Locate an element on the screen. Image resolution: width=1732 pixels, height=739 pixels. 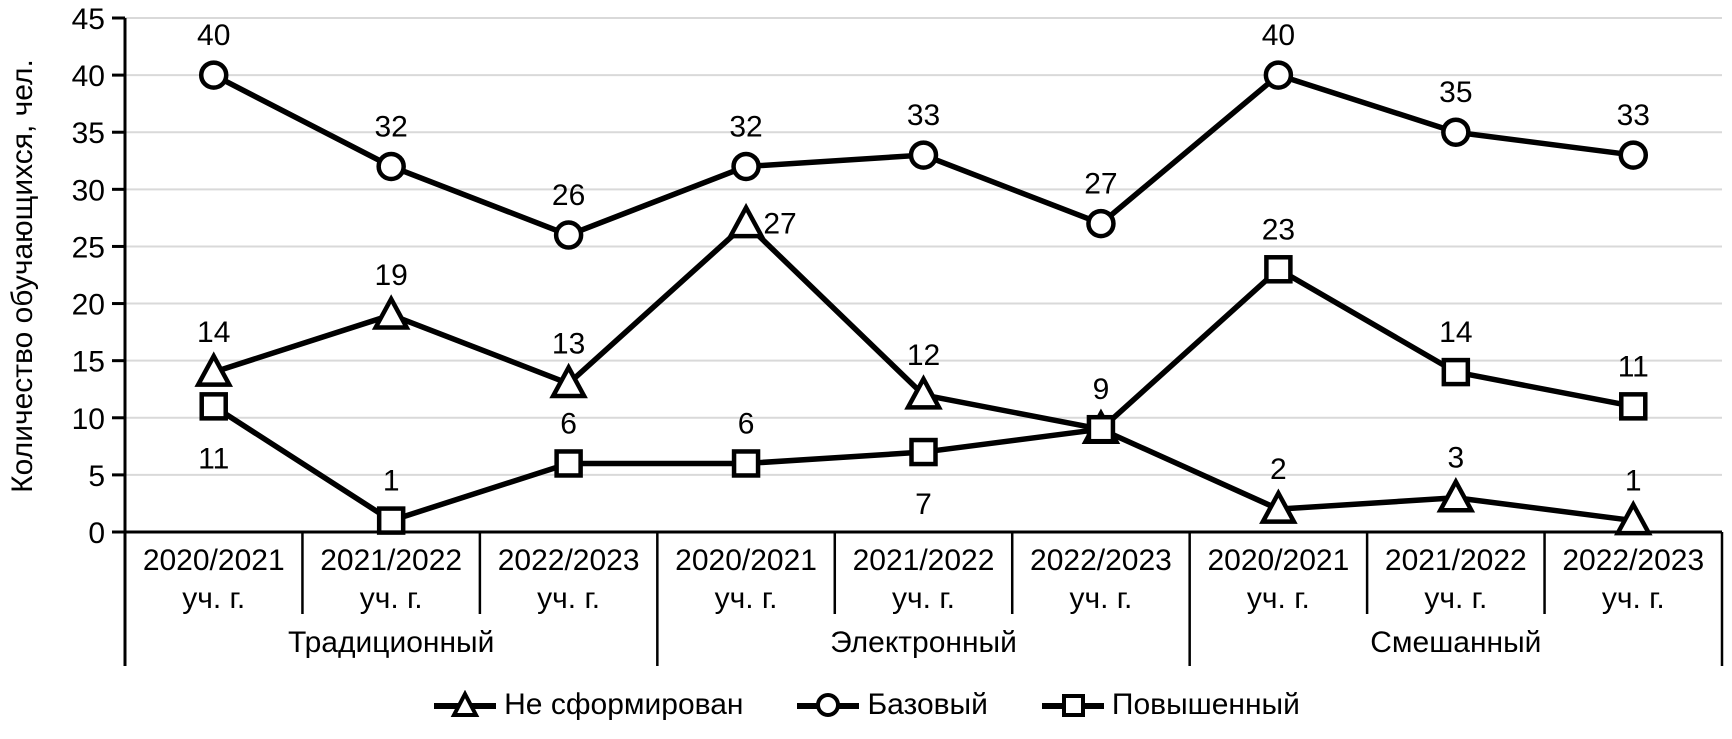
y-tick-label: 10 is located at coordinates (88, 419).